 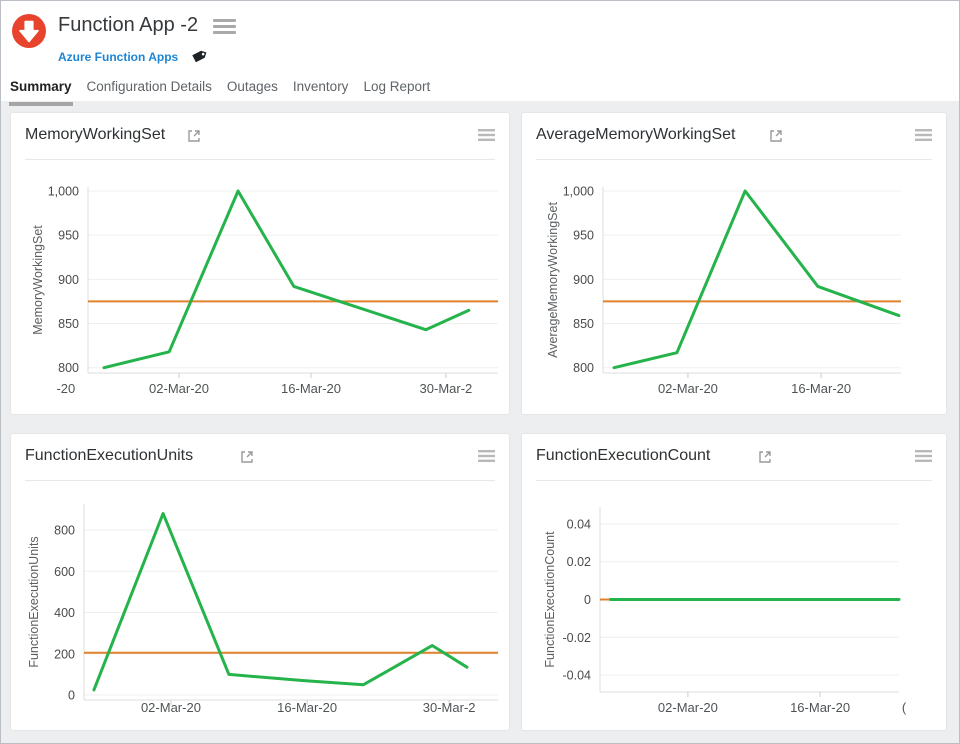 I want to click on chart-title: FunctionExecutionCount, so click(x=623, y=455).